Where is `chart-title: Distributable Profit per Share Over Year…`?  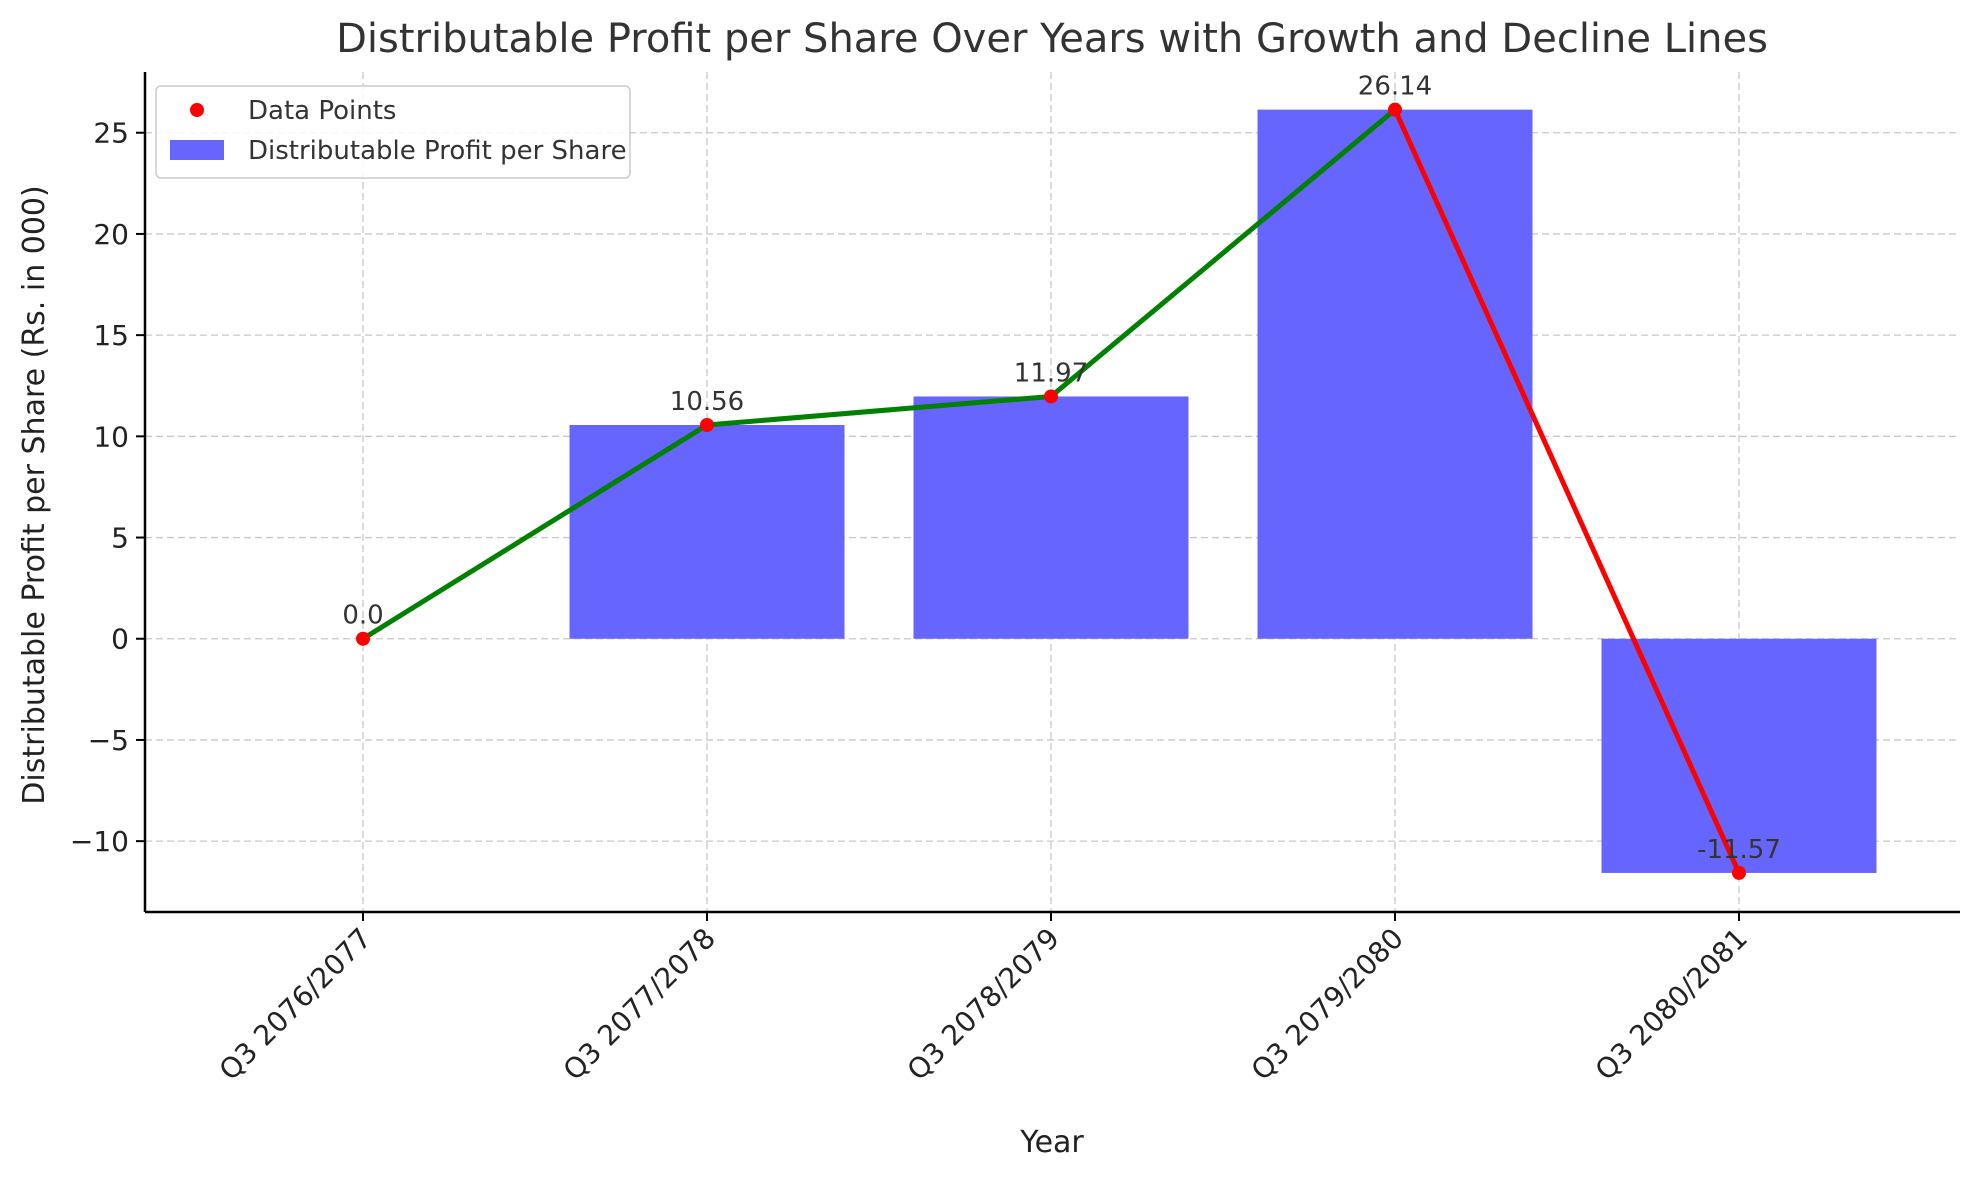 chart-title: Distributable Profit per Share Over Year… is located at coordinates (1052, 39).